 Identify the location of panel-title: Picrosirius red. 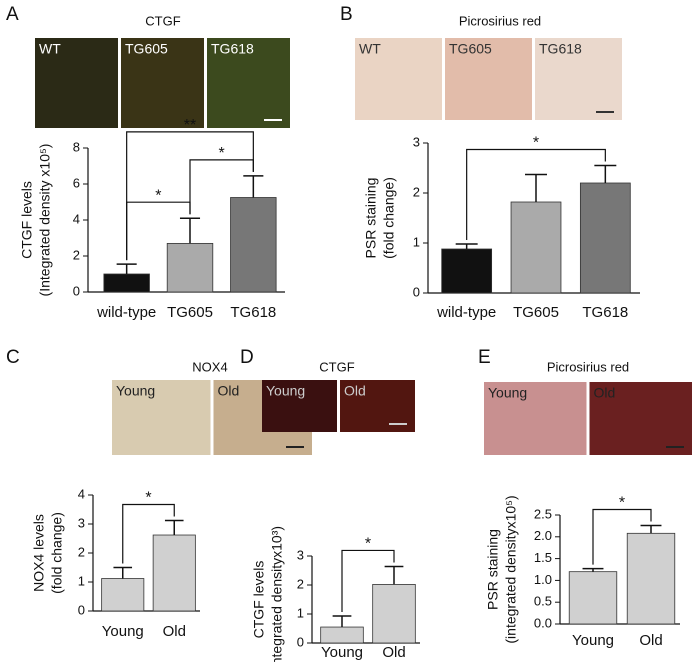
(588, 366).